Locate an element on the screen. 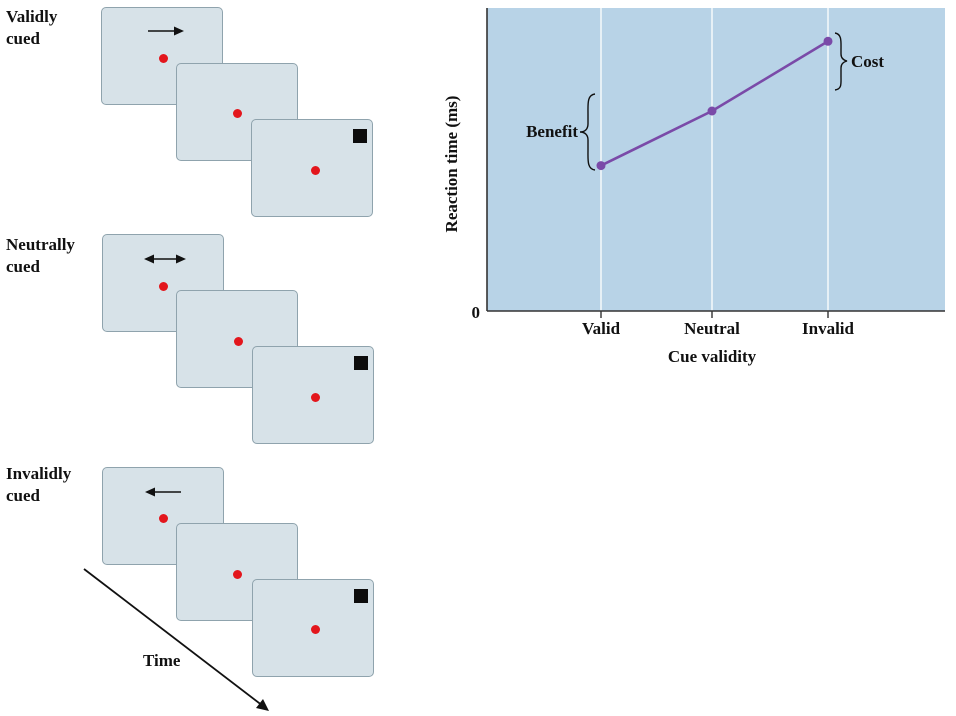 This screenshot has width=956, height=716. time-arrow is located at coordinates (176, 639).